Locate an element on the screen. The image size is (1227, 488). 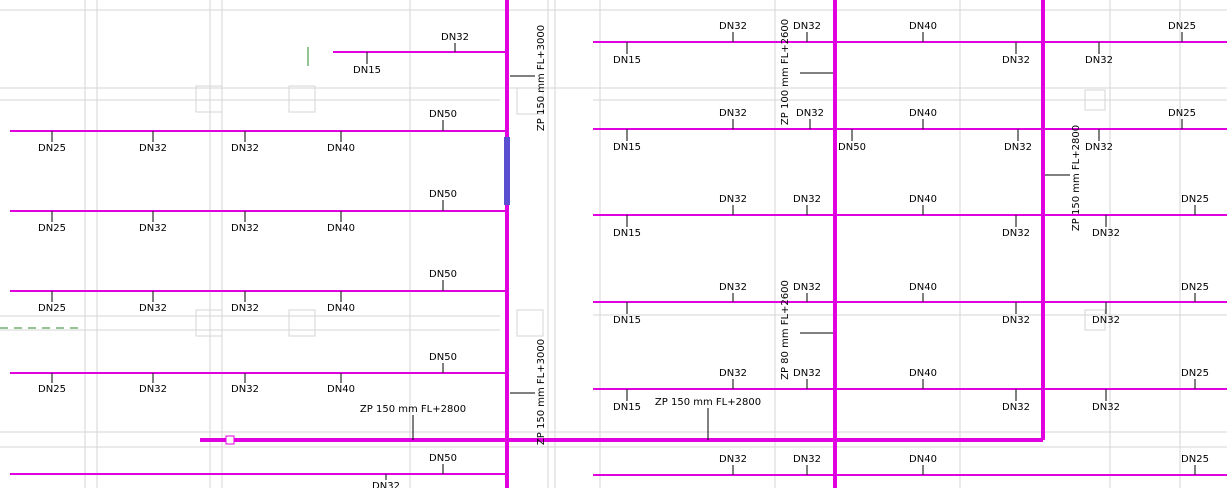
pipe-label: ZP 100 mm FL+2600 is located at coordinates (785, 72).